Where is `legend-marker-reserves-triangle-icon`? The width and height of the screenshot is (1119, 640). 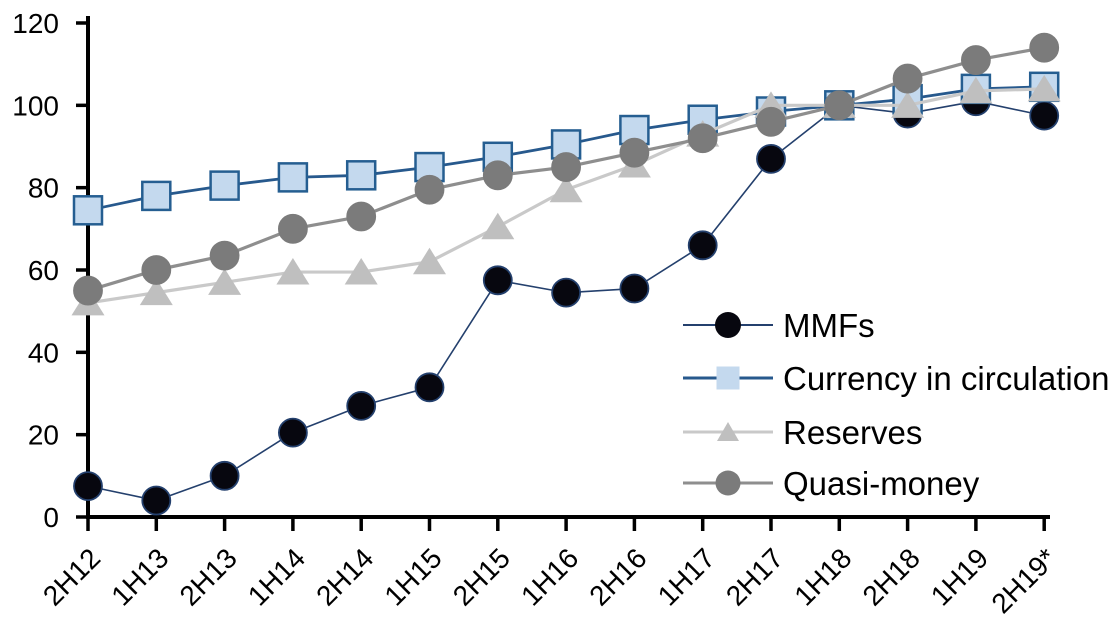 legend-marker-reserves-triangle-icon is located at coordinates (728, 431).